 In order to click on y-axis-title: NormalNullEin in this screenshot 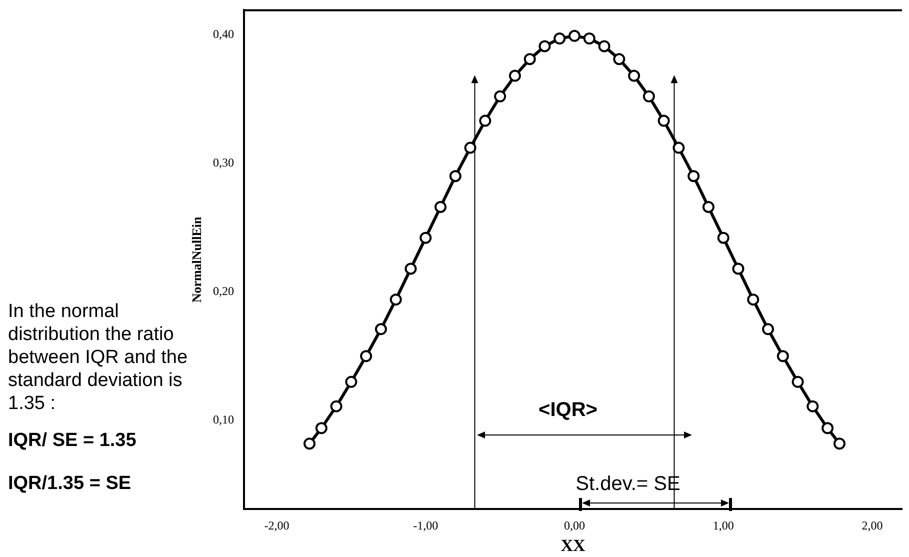, I will do `click(196, 259)`.